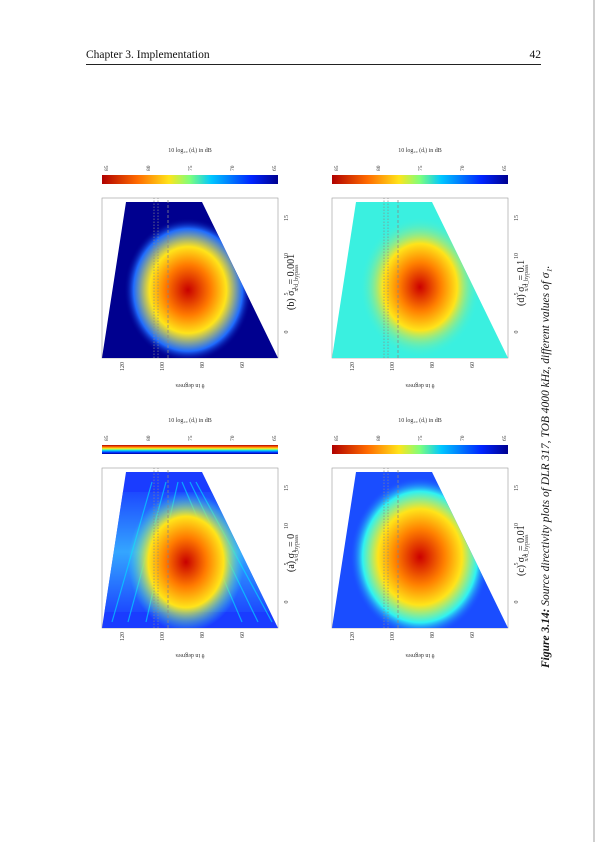 The height and width of the screenshot is (842, 595). What do you see at coordinates (521, 282) in the screenshot?
I see `panel-d-label: (d) σ₁ = 0.1` at bounding box center [521, 282].